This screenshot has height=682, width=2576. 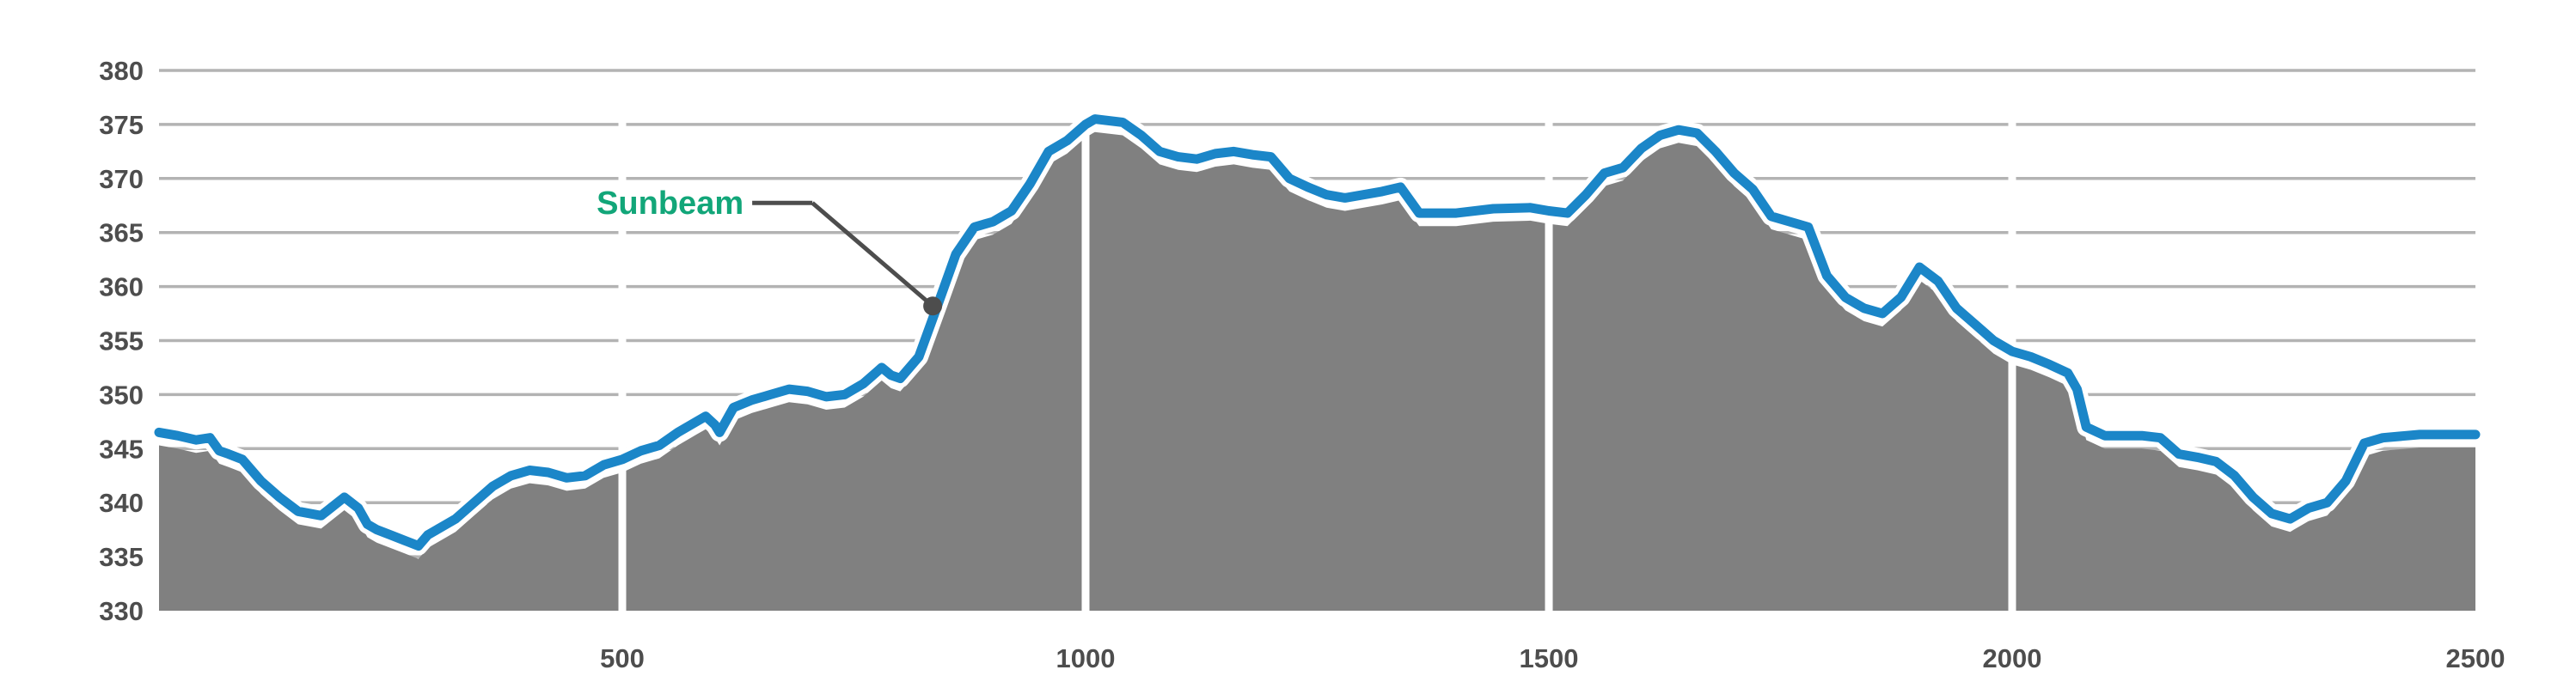 I want to click on x-tick-label: 1000, so click(x=1086, y=658).